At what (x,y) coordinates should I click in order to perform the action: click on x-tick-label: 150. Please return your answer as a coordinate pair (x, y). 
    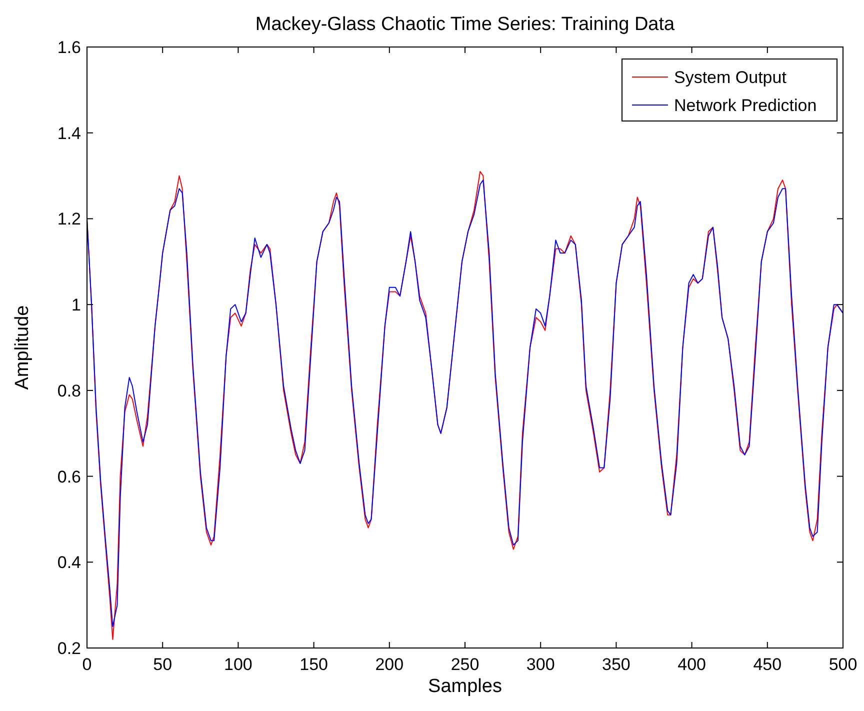
    Looking at the image, I should click on (314, 664).